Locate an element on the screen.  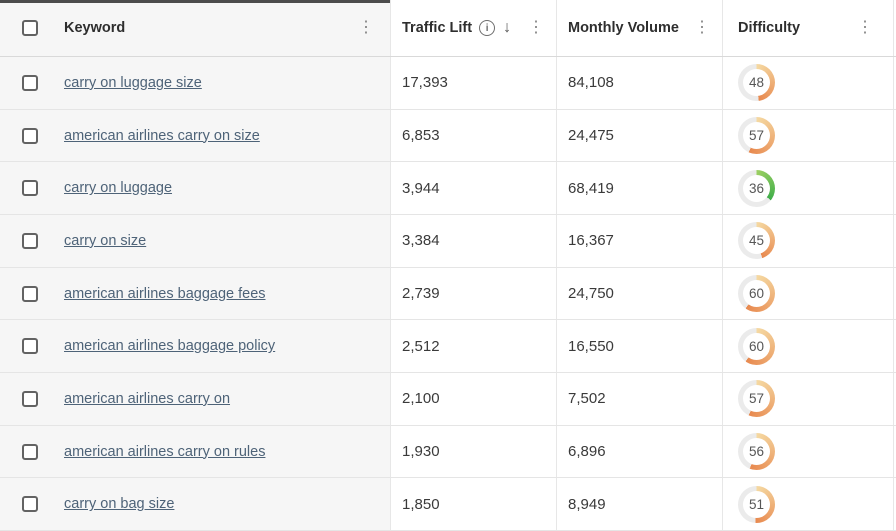
row-keyword-cell: american airlines carry on size is located at coordinates (223, 135).